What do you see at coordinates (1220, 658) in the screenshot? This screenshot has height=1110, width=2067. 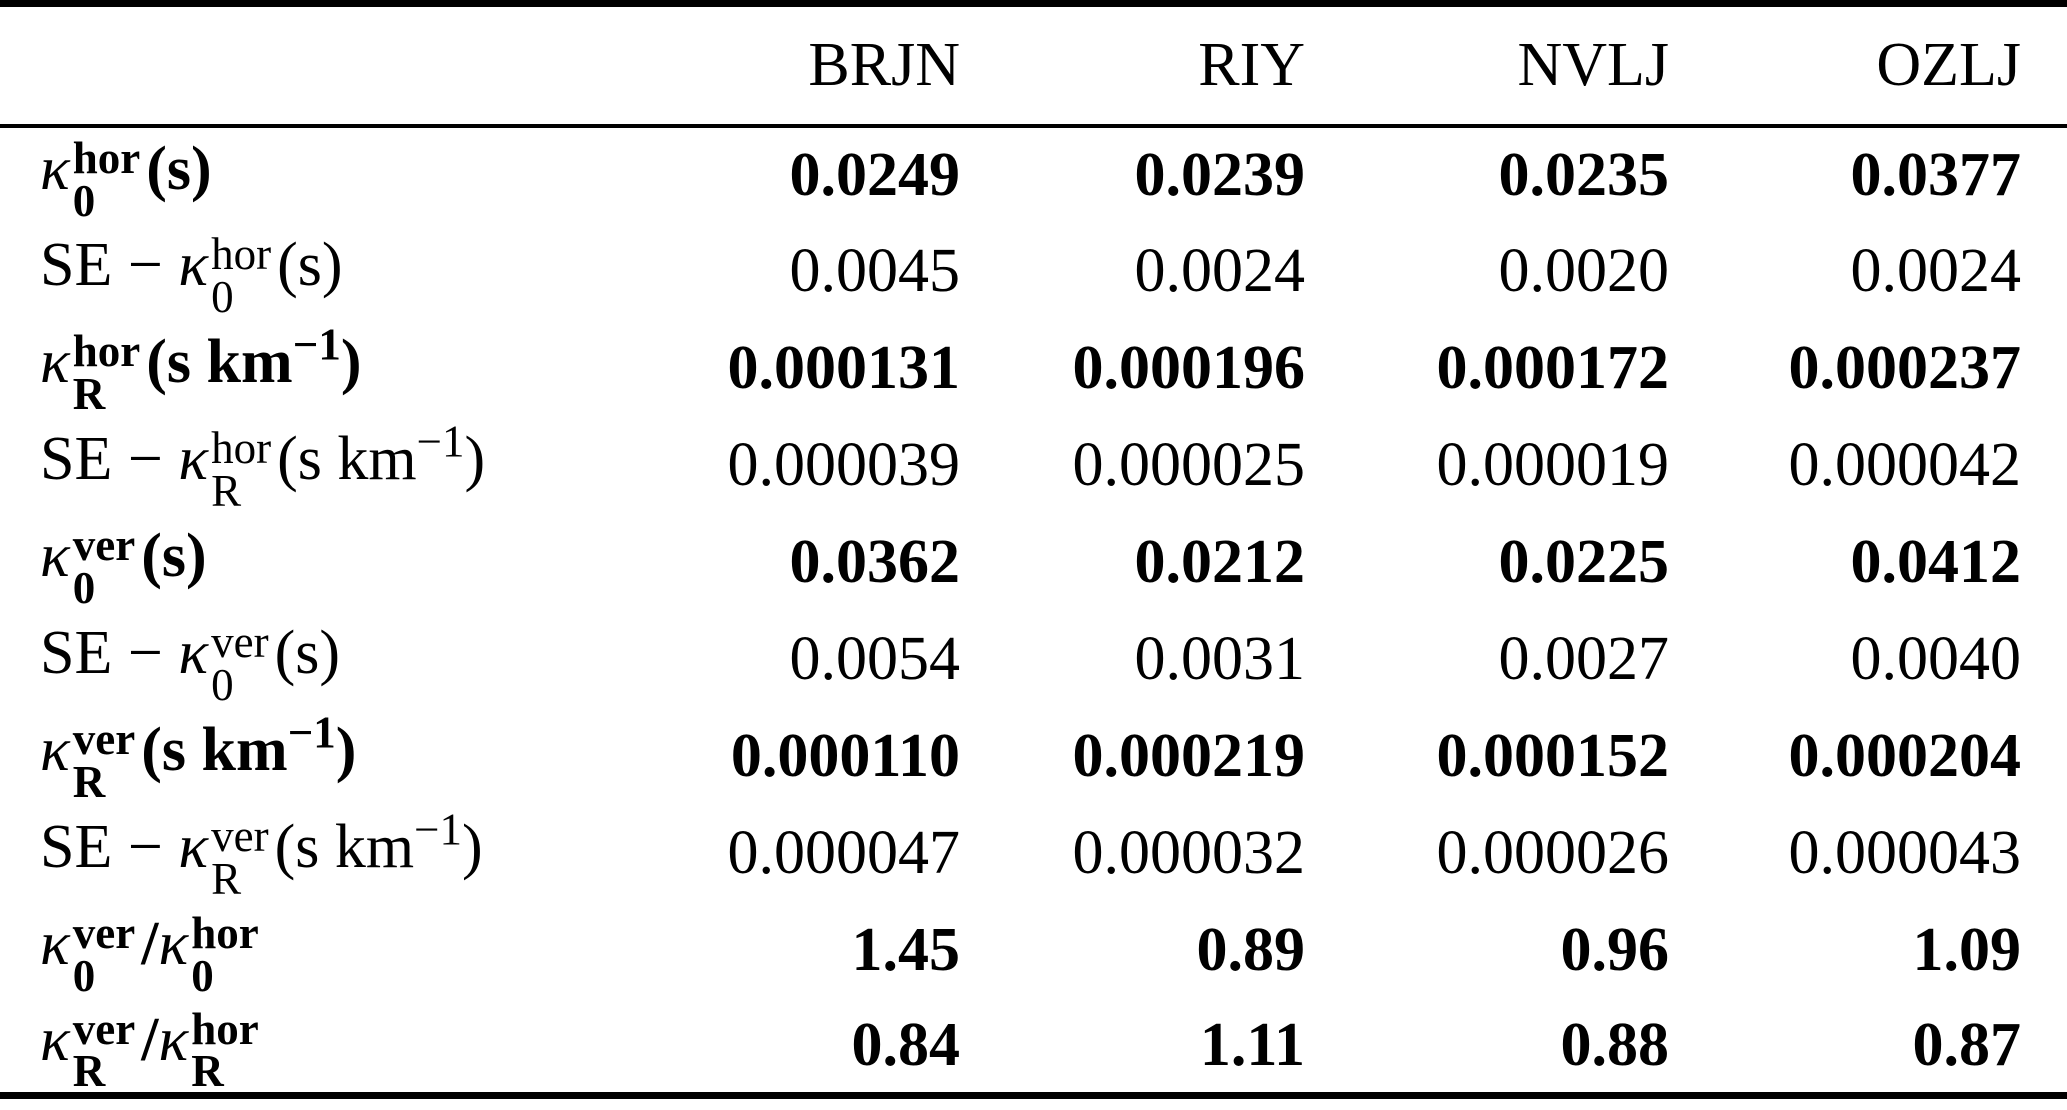 I see `cell-se-k0-ver-riy: 0.0031` at bounding box center [1220, 658].